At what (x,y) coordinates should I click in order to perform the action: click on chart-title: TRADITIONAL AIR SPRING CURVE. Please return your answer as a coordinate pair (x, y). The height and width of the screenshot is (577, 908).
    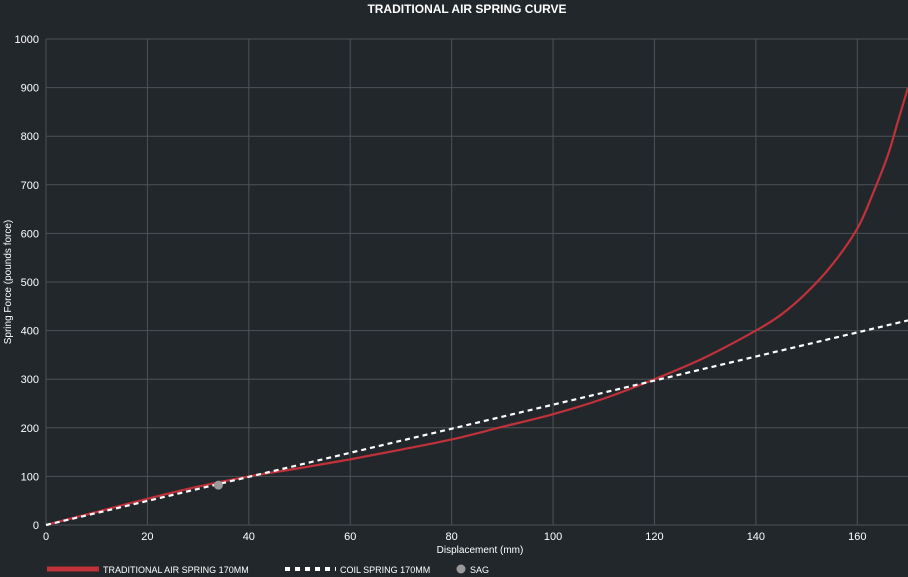
    Looking at the image, I should click on (466, 9).